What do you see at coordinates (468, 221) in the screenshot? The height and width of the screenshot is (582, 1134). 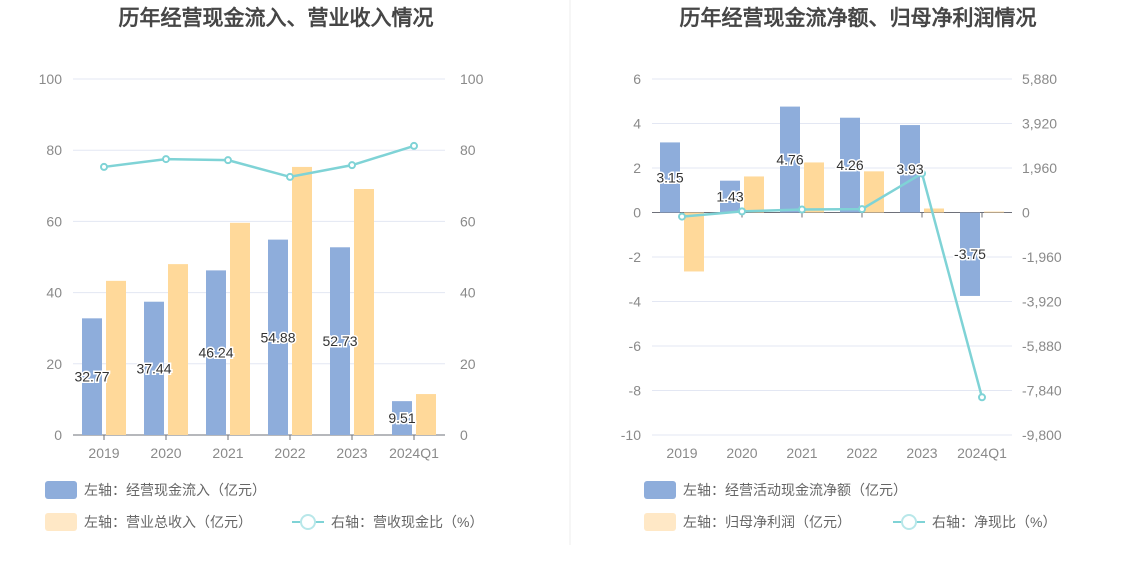 I see `right-axis-tick: 60` at bounding box center [468, 221].